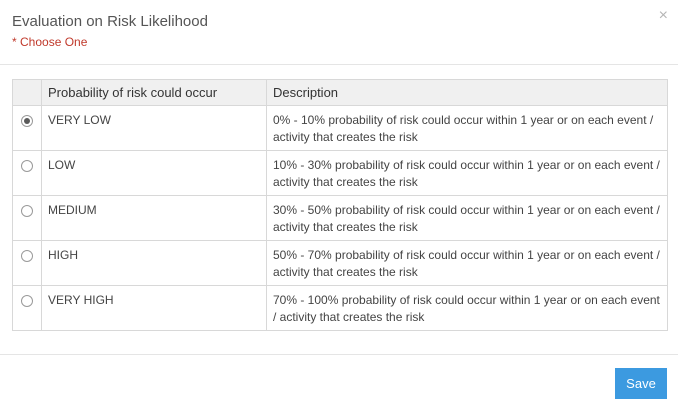 The image size is (678, 412). What do you see at coordinates (50, 42) in the screenshot?
I see `dialog-subtitle: * Choose One` at bounding box center [50, 42].